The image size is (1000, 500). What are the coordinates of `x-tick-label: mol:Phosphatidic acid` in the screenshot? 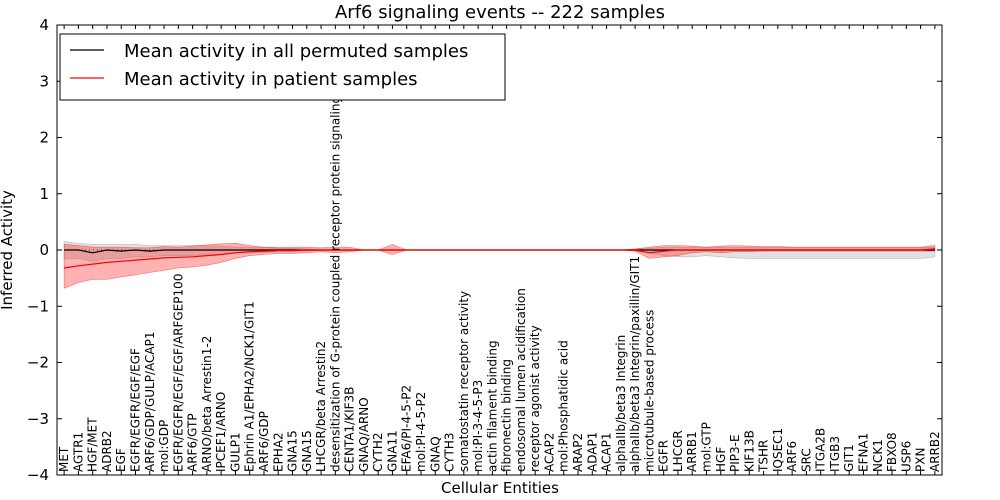 It's located at (564, 406).